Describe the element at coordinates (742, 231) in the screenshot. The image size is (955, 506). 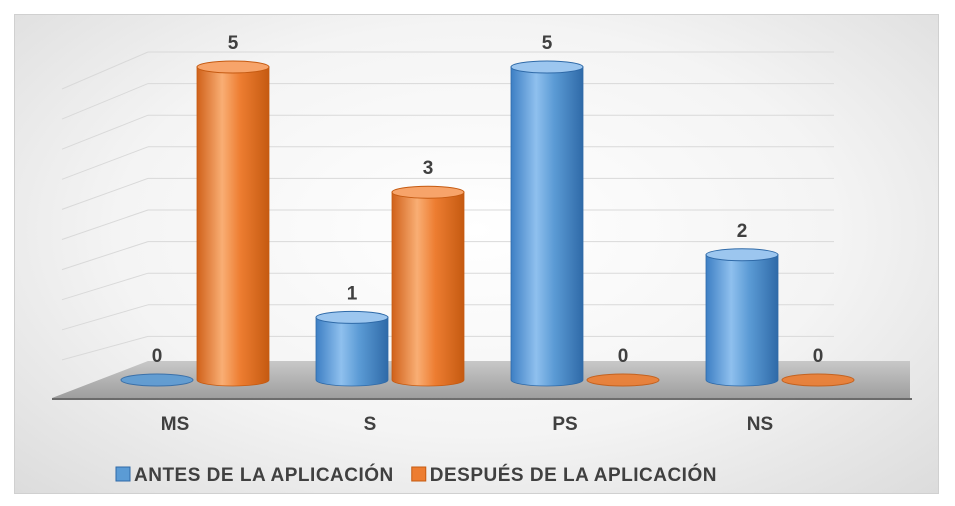
I see `data-label: 2` at that location.